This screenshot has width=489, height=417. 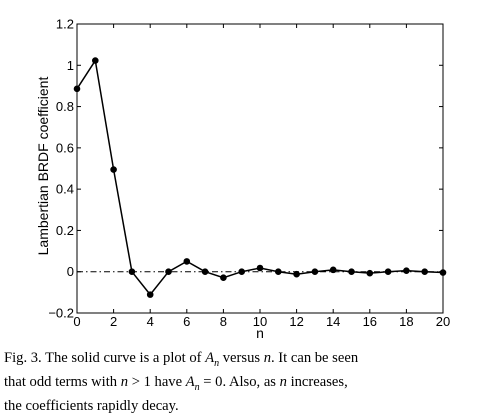 I want to click on x-tick-label: 2, so click(x=113, y=321).